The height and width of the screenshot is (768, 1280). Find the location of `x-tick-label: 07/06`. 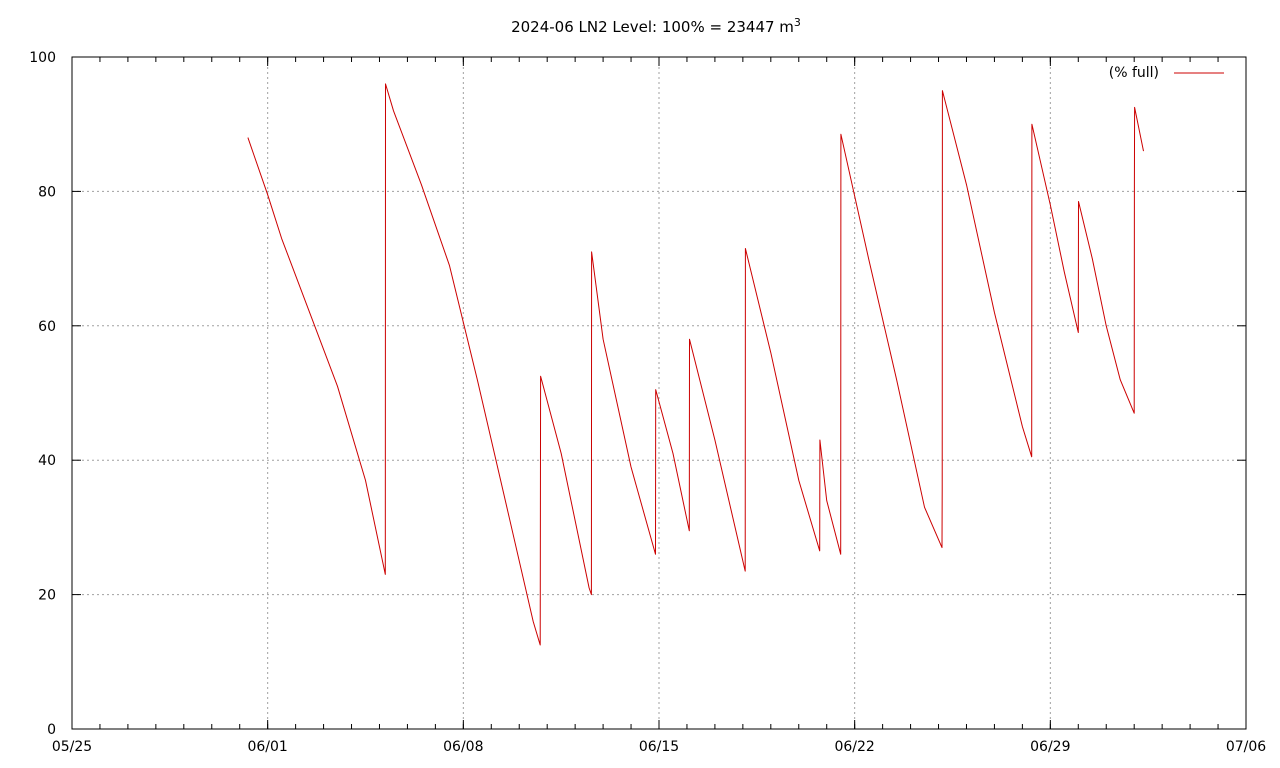

x-tick-label: 07/06 is located at coordinates (1246, 747).